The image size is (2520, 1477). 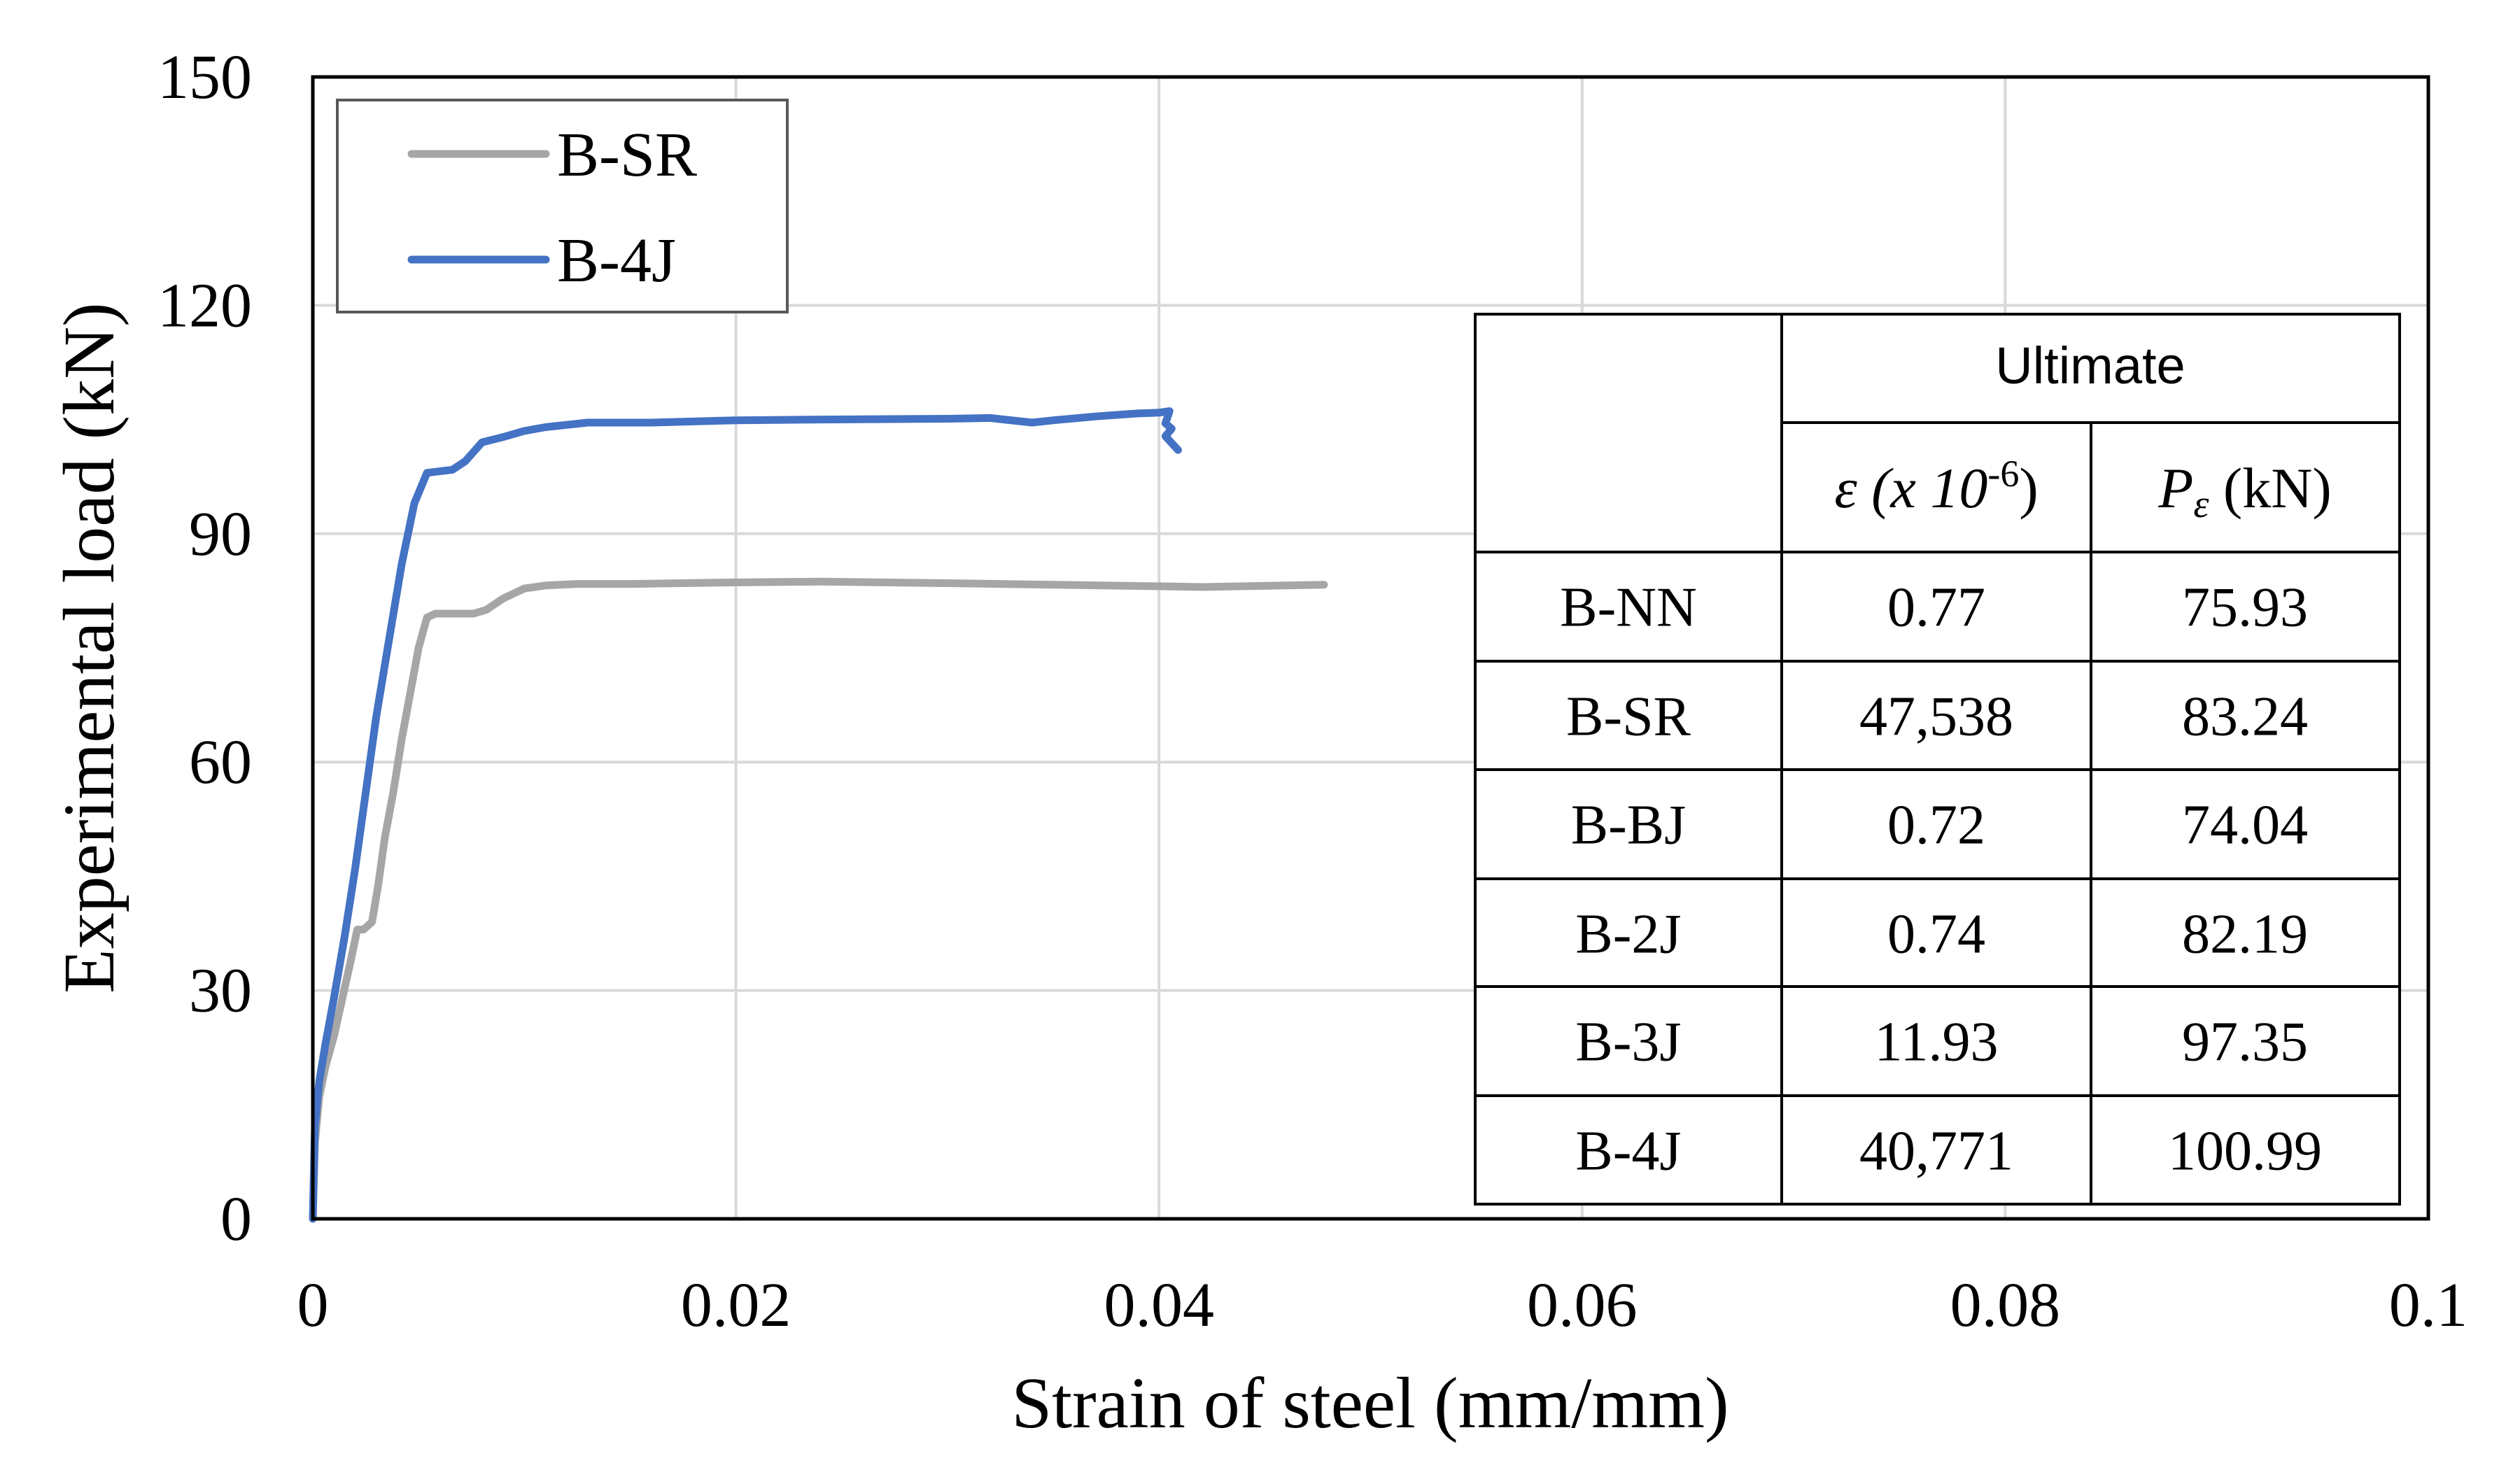 I want to click on y-tick-label: 0, so click(x=236, y=1219).